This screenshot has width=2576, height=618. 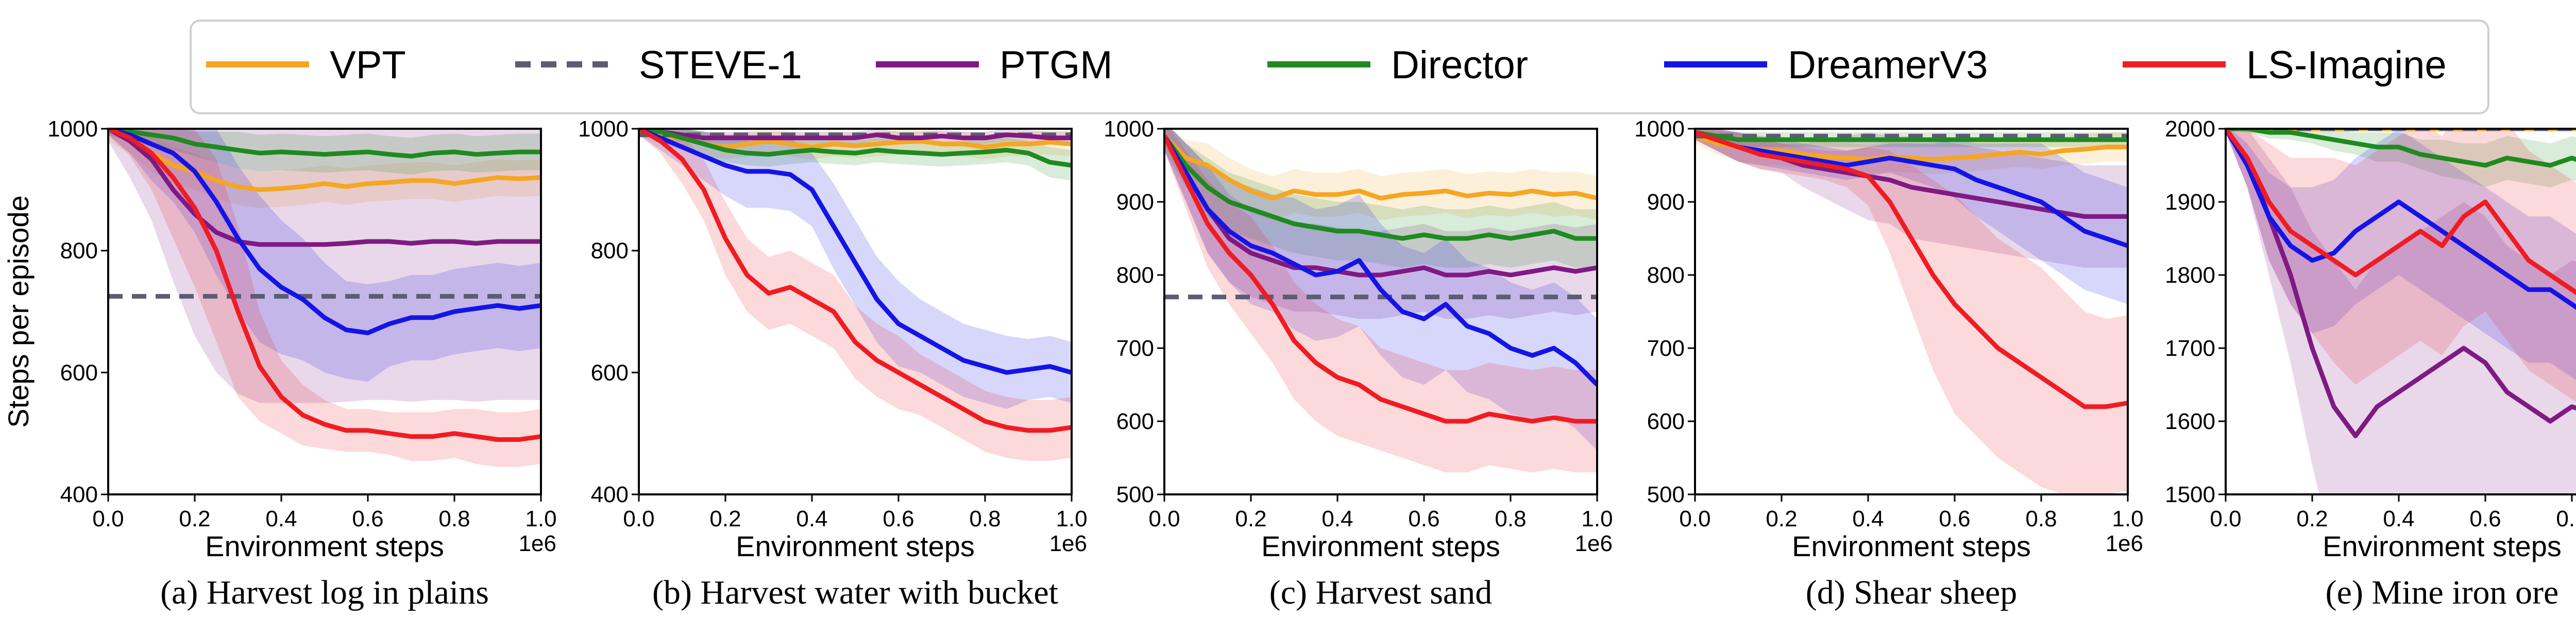 I want to click on y-tick-label: 1600, so click(x=2190, y=421).